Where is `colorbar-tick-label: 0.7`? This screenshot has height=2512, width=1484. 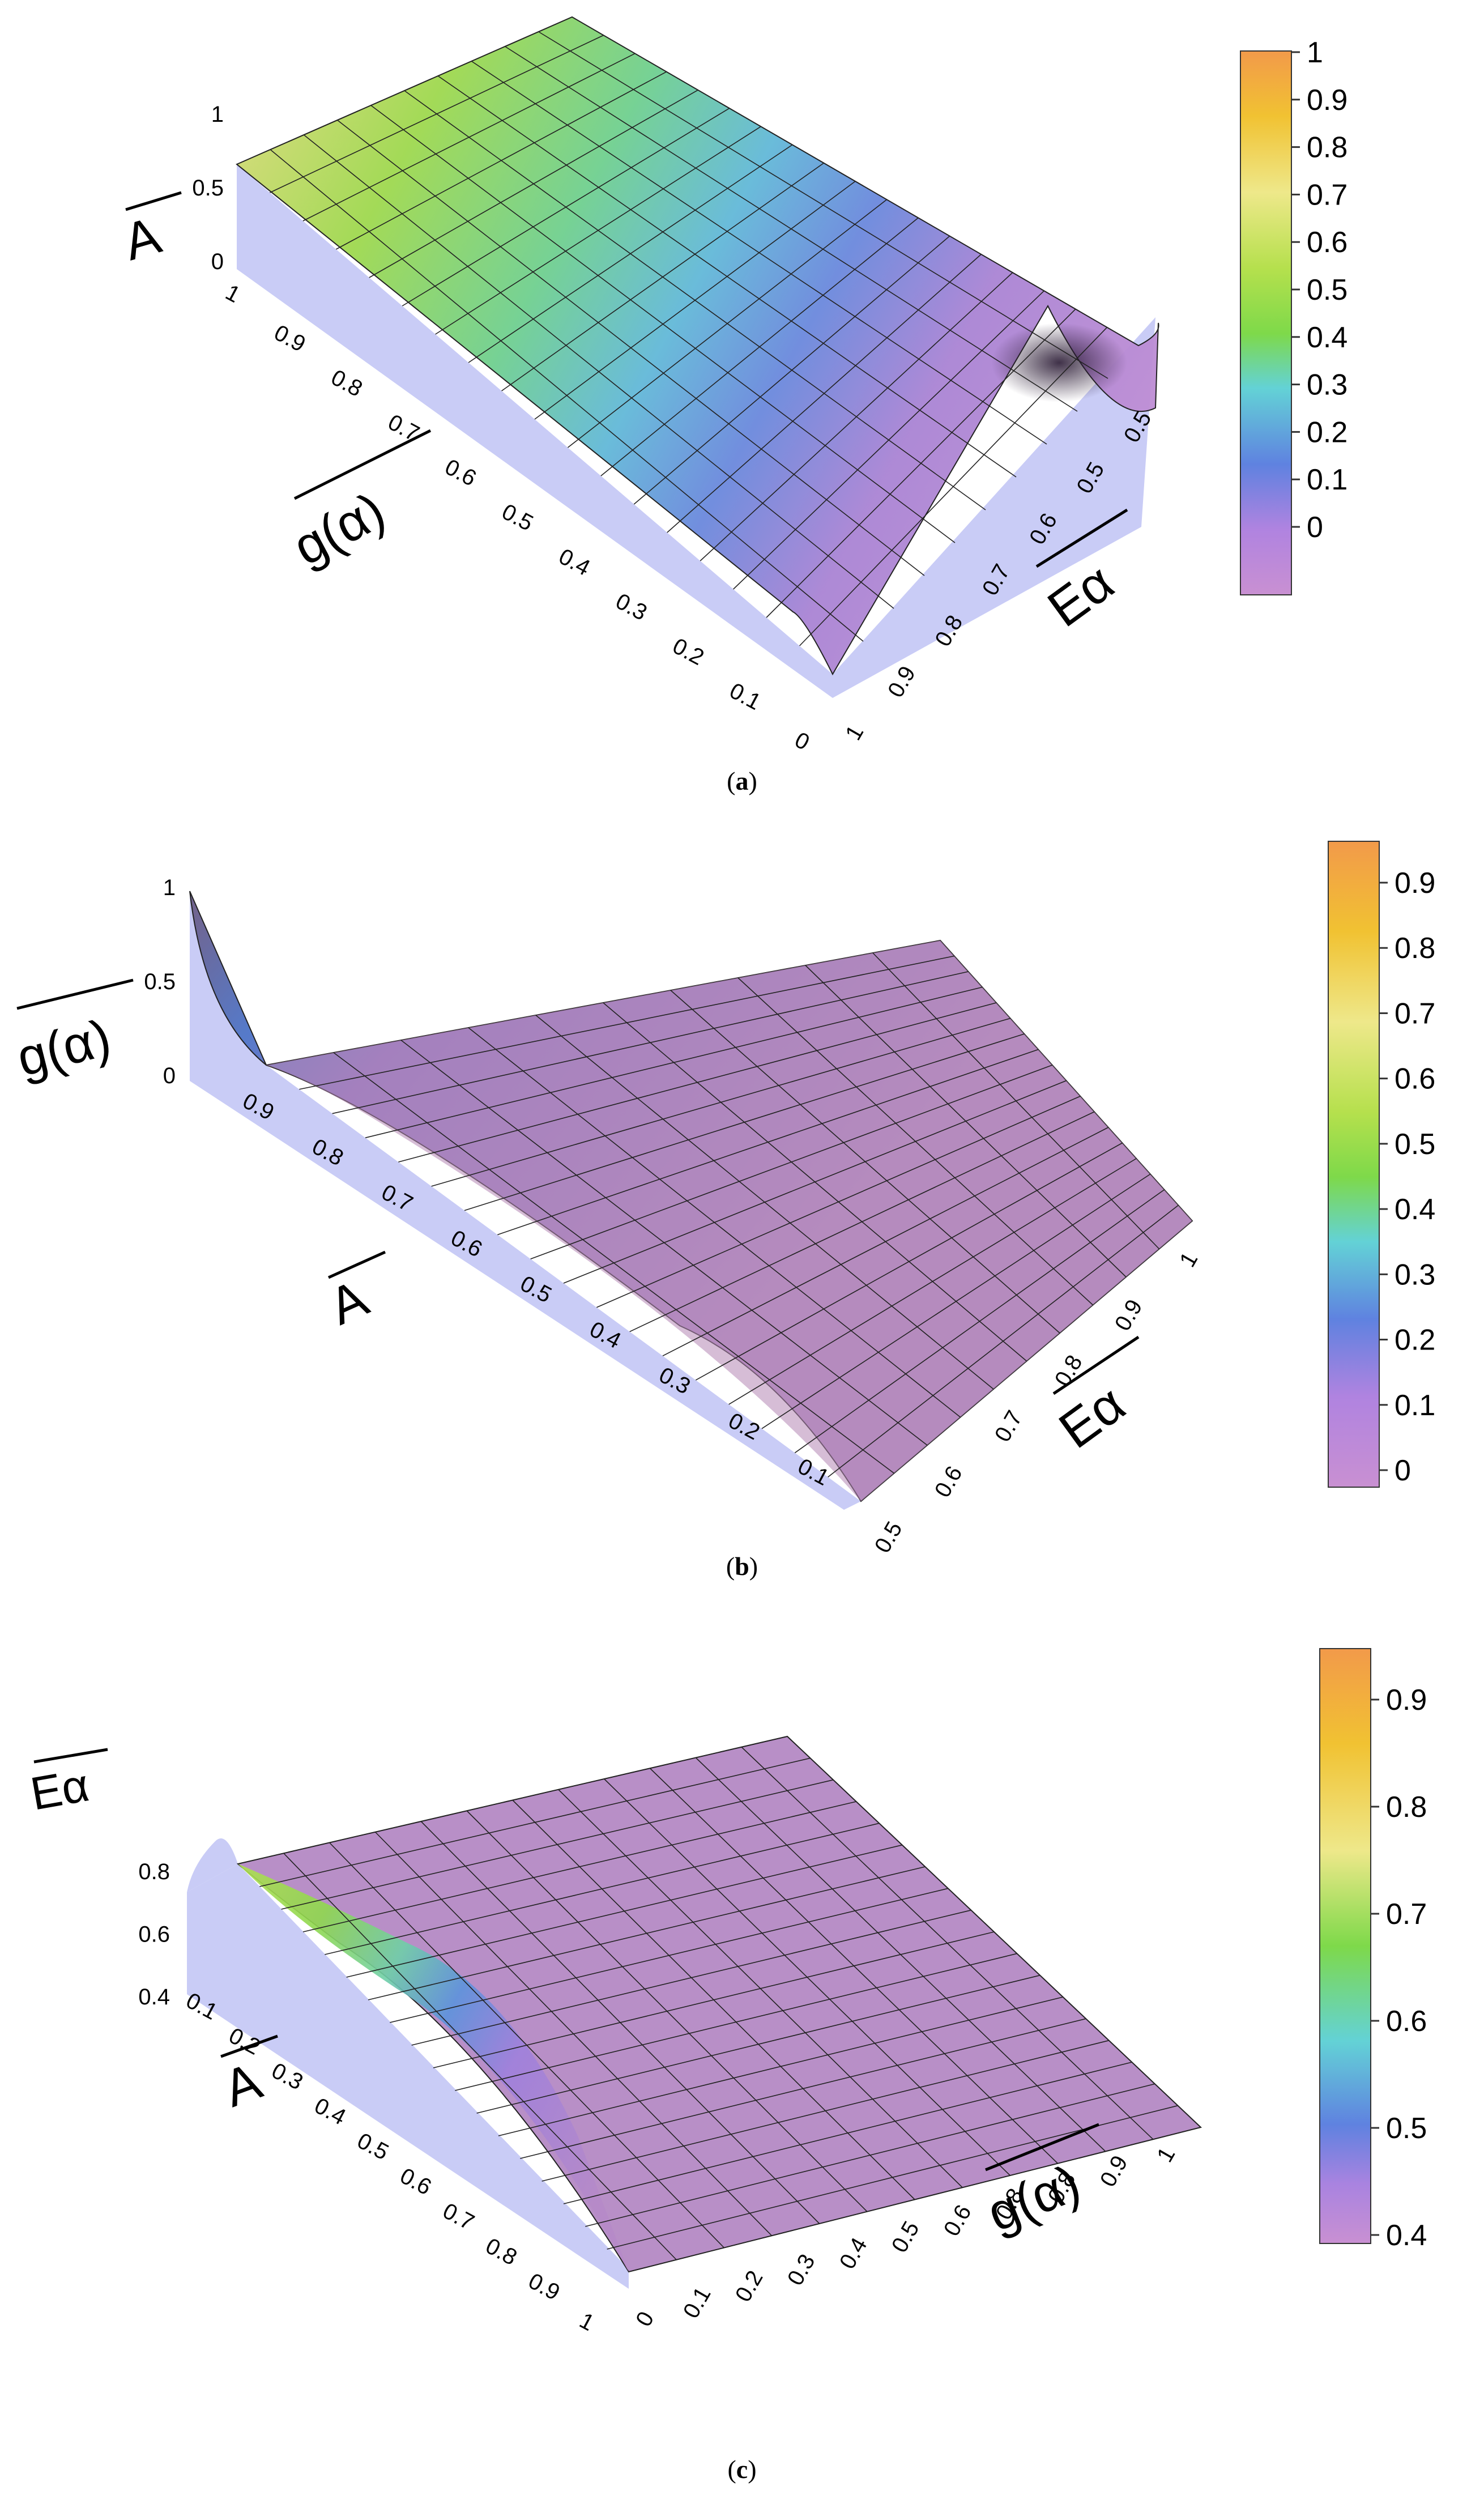 colorbar-tick-label: 0.7 is located at coordinates (1327, 195).